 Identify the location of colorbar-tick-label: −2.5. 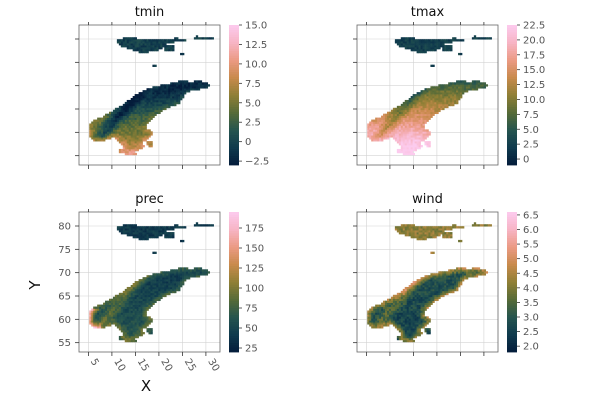
(257, 162).